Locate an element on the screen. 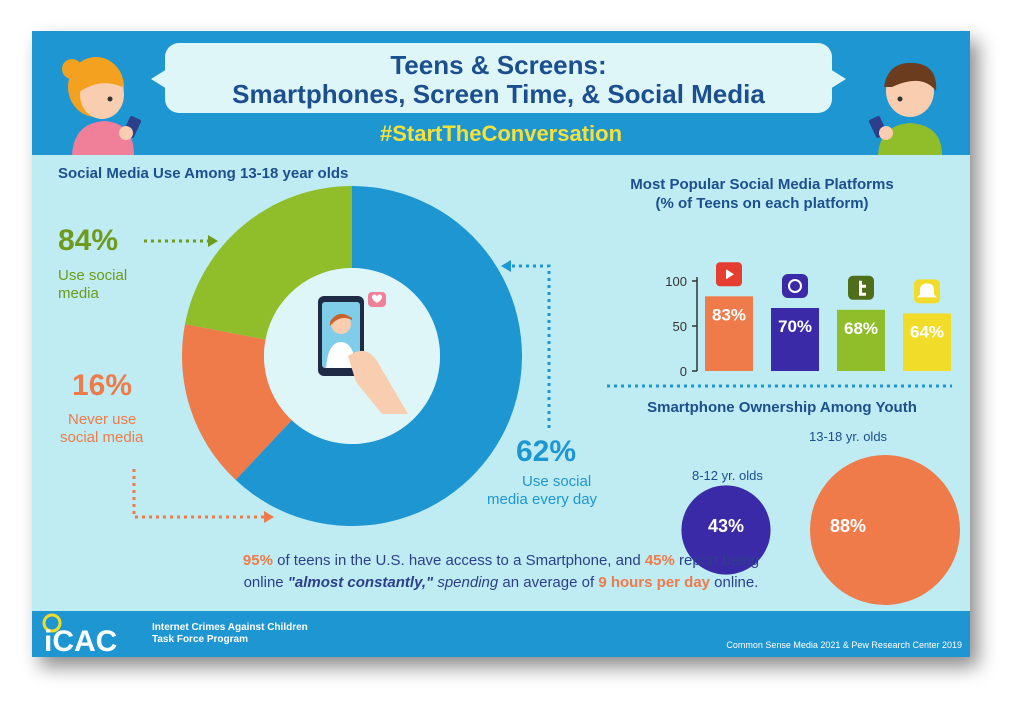  summary-pct-45: 45% is located at coordinates (659, 560).